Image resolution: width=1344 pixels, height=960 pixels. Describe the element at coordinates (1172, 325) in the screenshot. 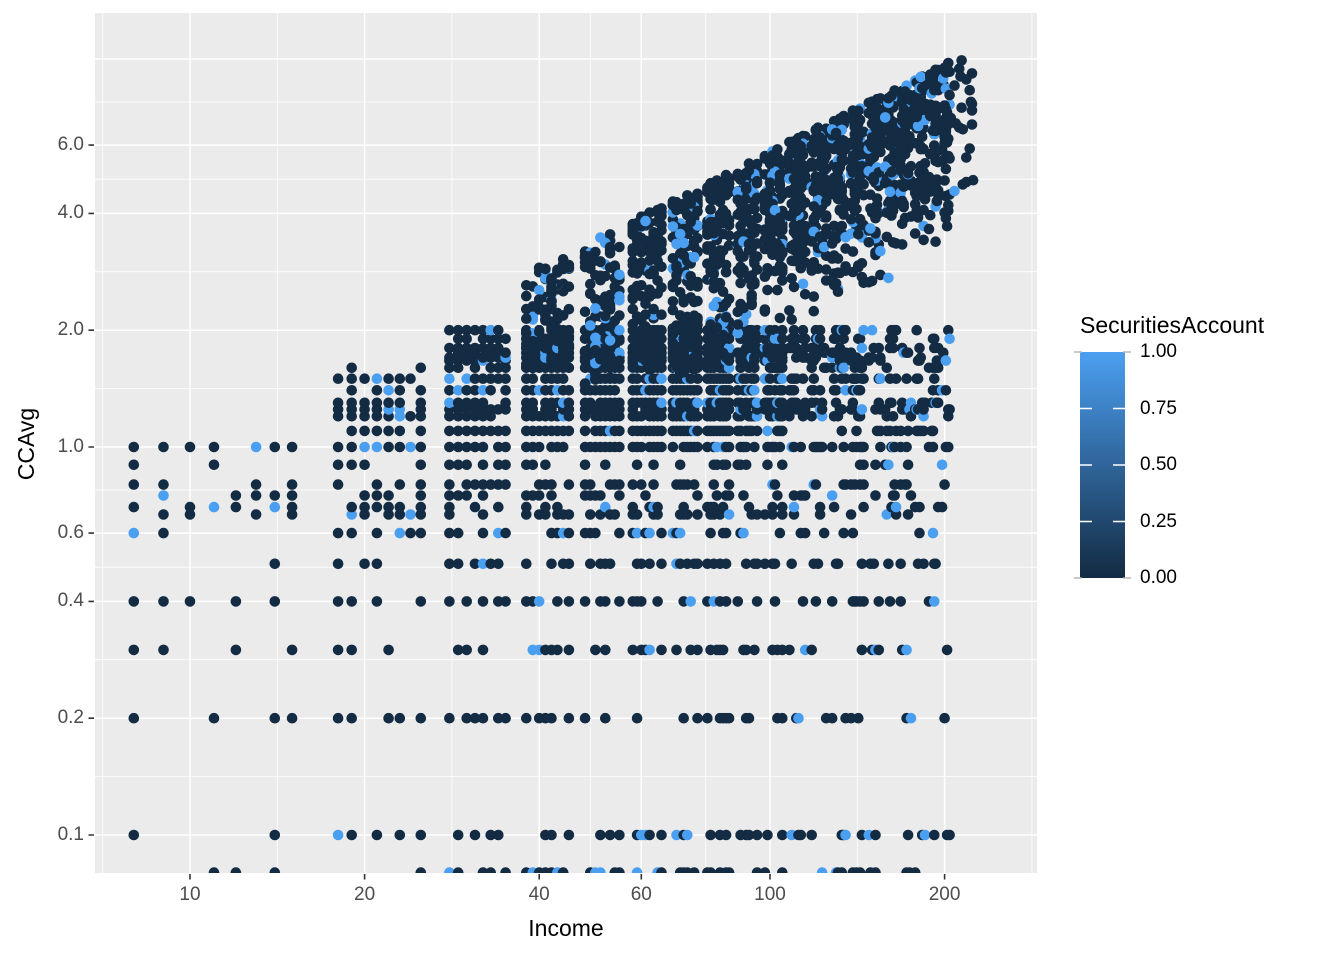

I see `legend-title: SecuritiesAccount` at that location.